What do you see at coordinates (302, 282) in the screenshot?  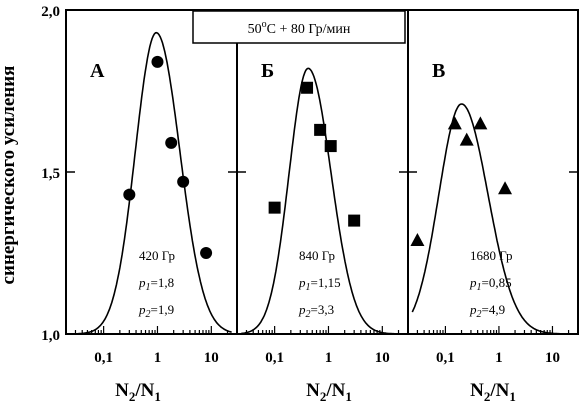 I see `panel-p1-base-1: p` at bounding box center [302, 282].